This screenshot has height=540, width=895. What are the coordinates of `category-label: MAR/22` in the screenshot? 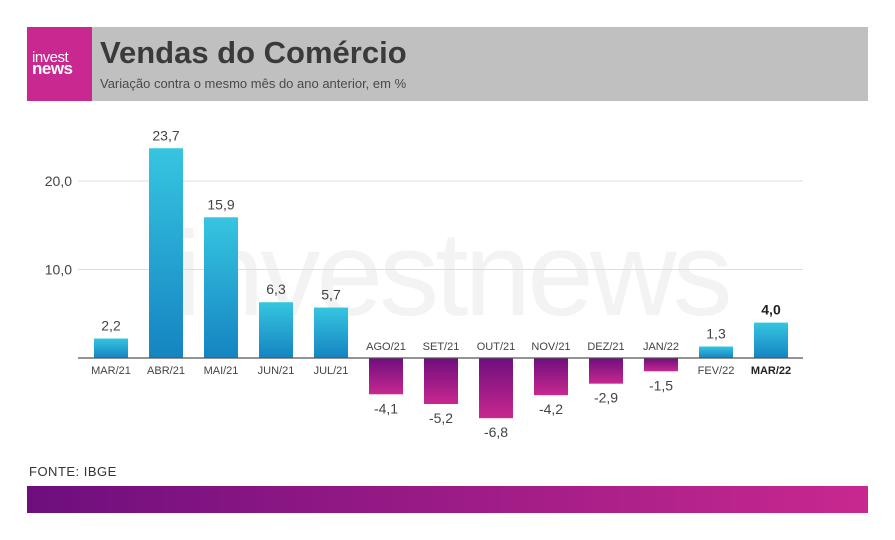 It's located at (771, 371).